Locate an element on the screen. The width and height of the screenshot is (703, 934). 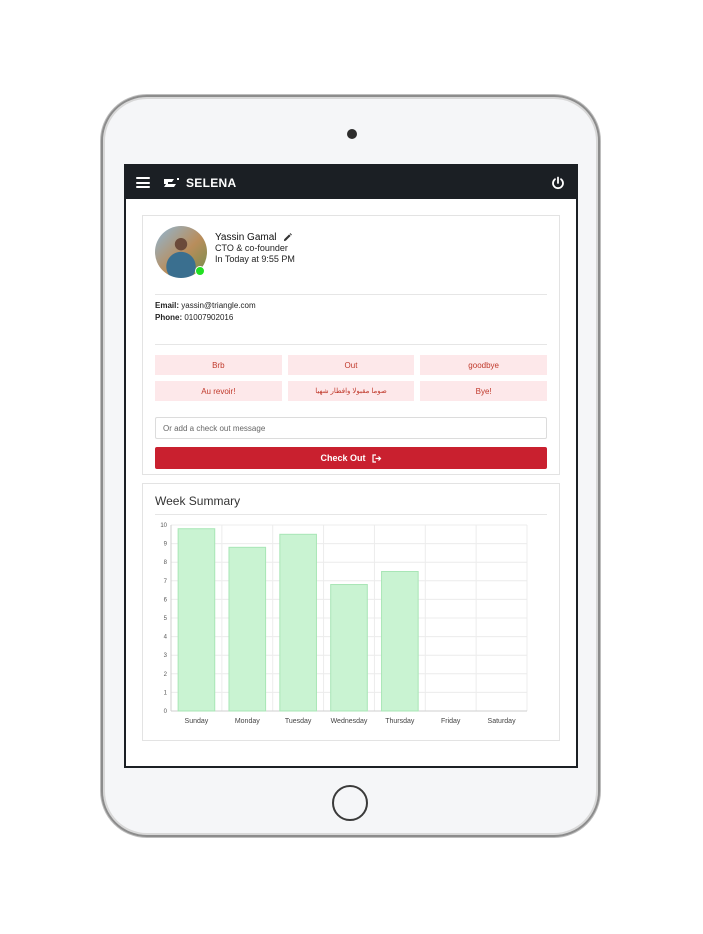
quick-message-arabic: صوما مقبولا وافطار شهيا is located at coordinates (351, 391).